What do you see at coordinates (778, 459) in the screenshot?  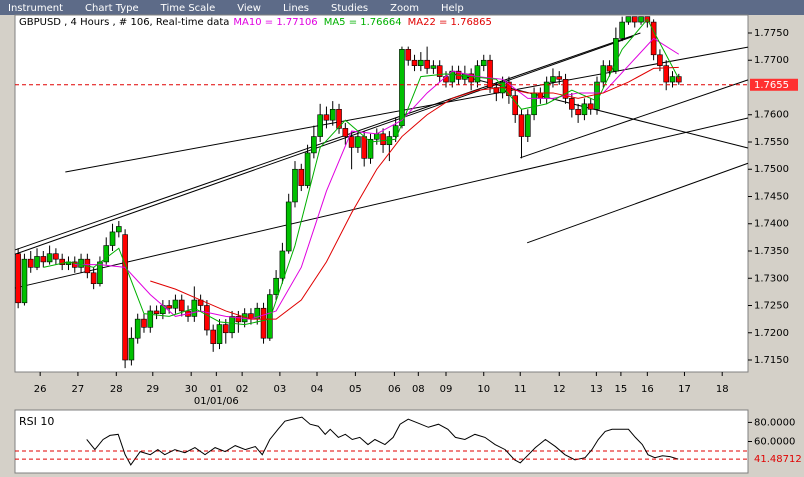 I see `last-value-label: 41.48712` at bounding box center [778, 459].